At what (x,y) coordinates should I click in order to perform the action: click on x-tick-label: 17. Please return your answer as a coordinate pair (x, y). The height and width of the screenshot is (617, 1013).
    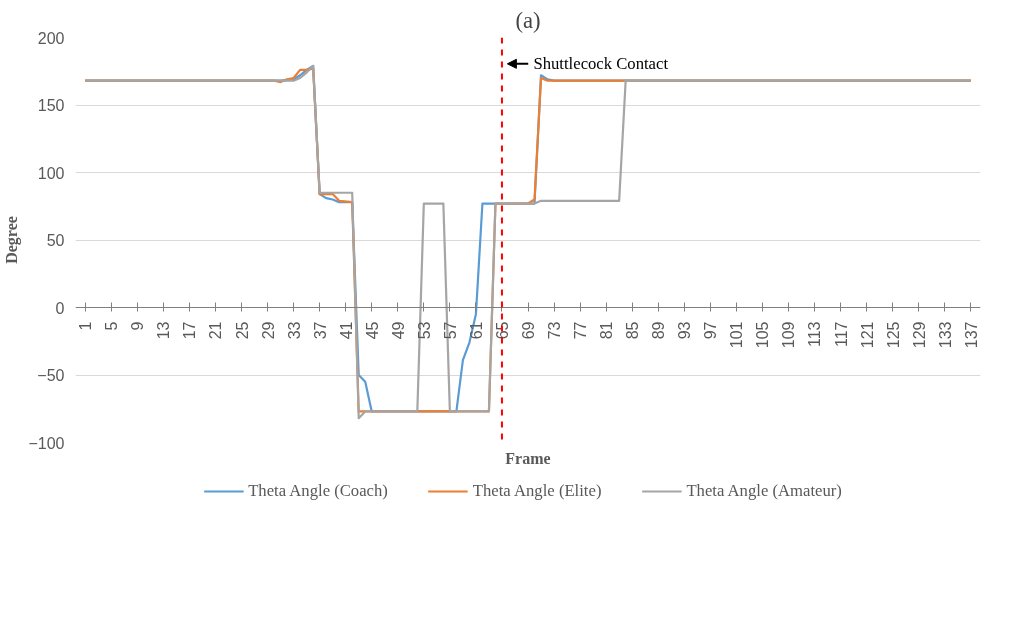
    Looking at the image, I should click on (190, 330).